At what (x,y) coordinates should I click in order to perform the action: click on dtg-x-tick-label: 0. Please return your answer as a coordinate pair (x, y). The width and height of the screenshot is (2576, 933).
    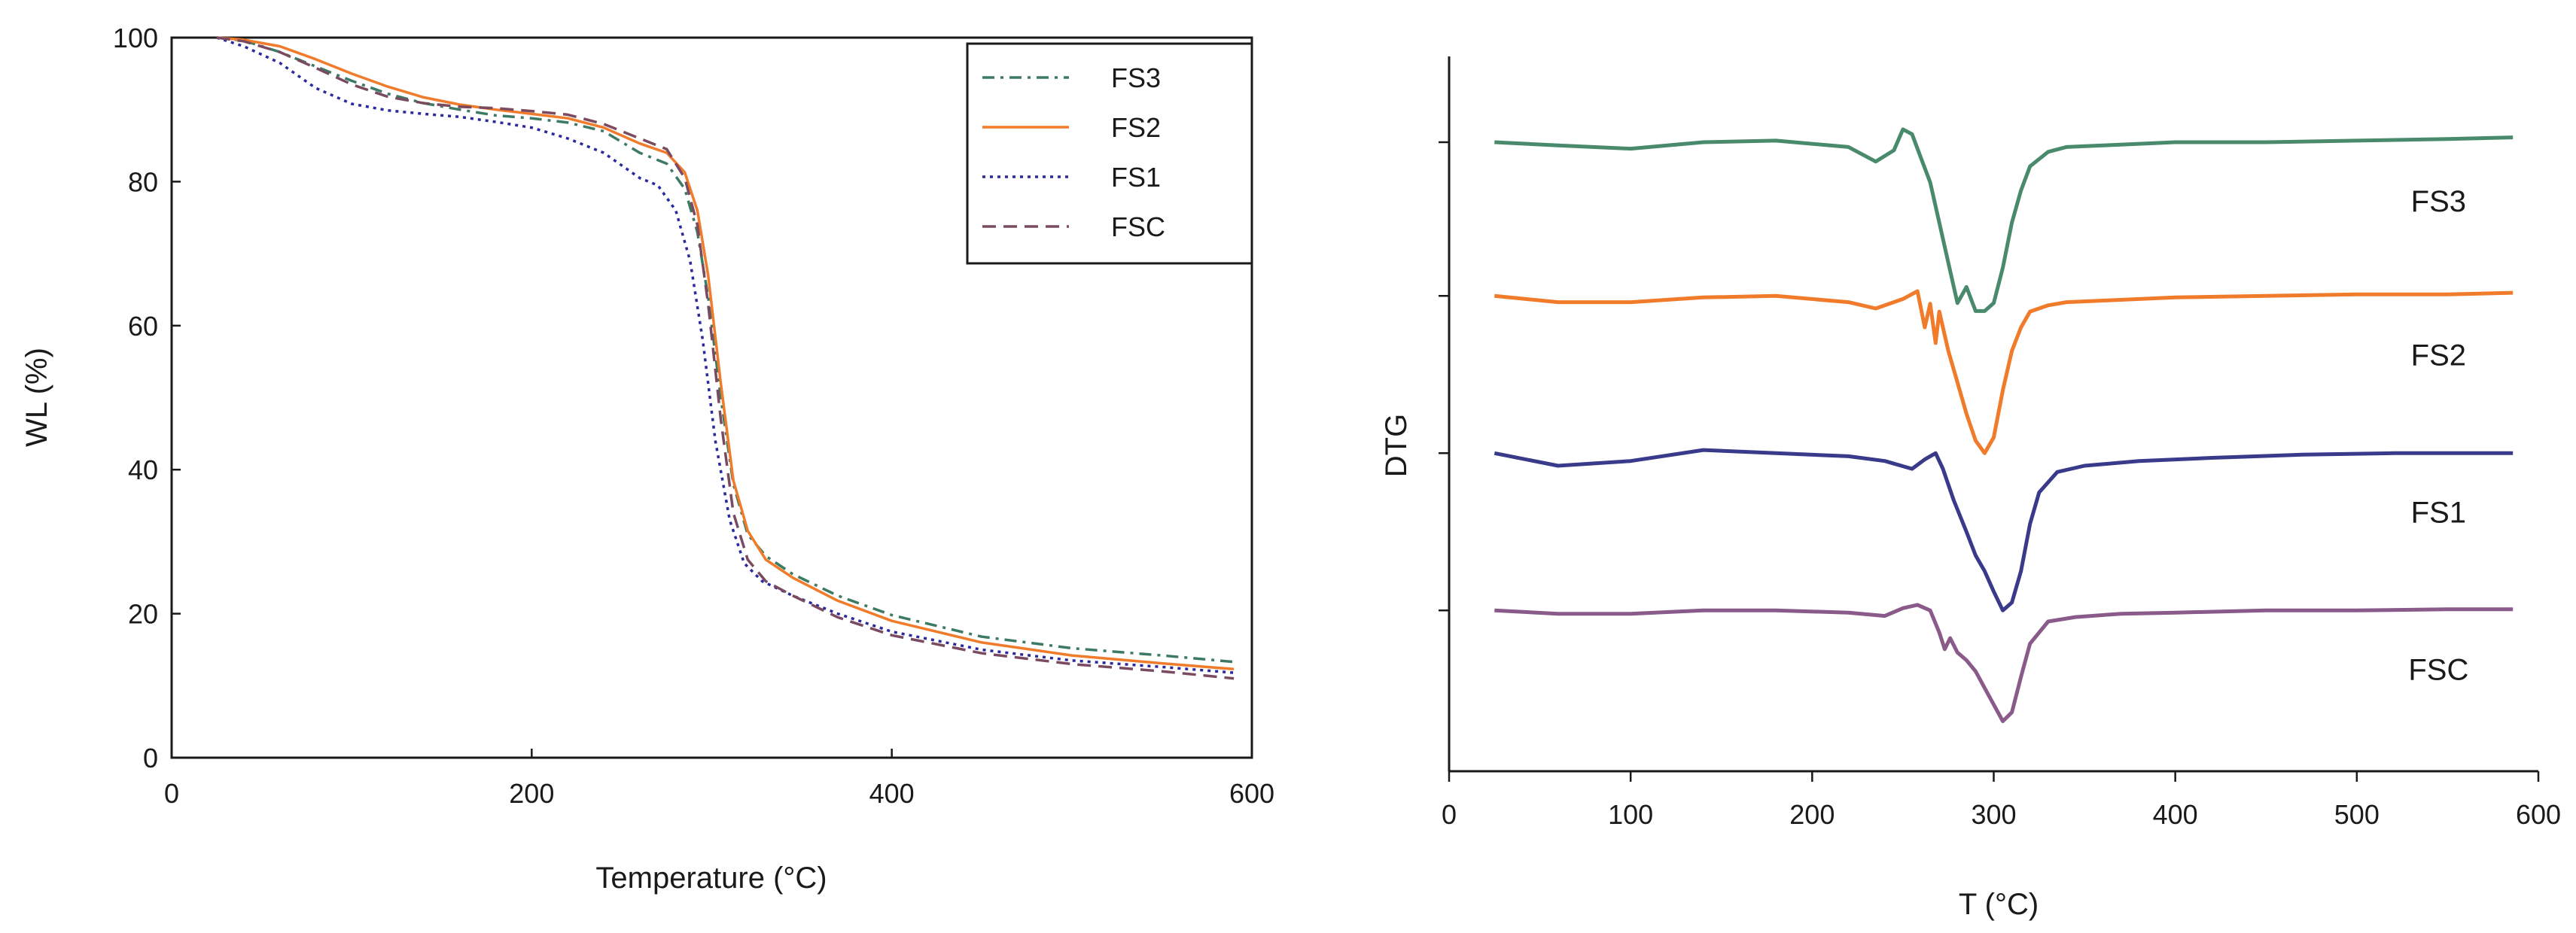
    Looking at the image, I should click on (1450, 814).